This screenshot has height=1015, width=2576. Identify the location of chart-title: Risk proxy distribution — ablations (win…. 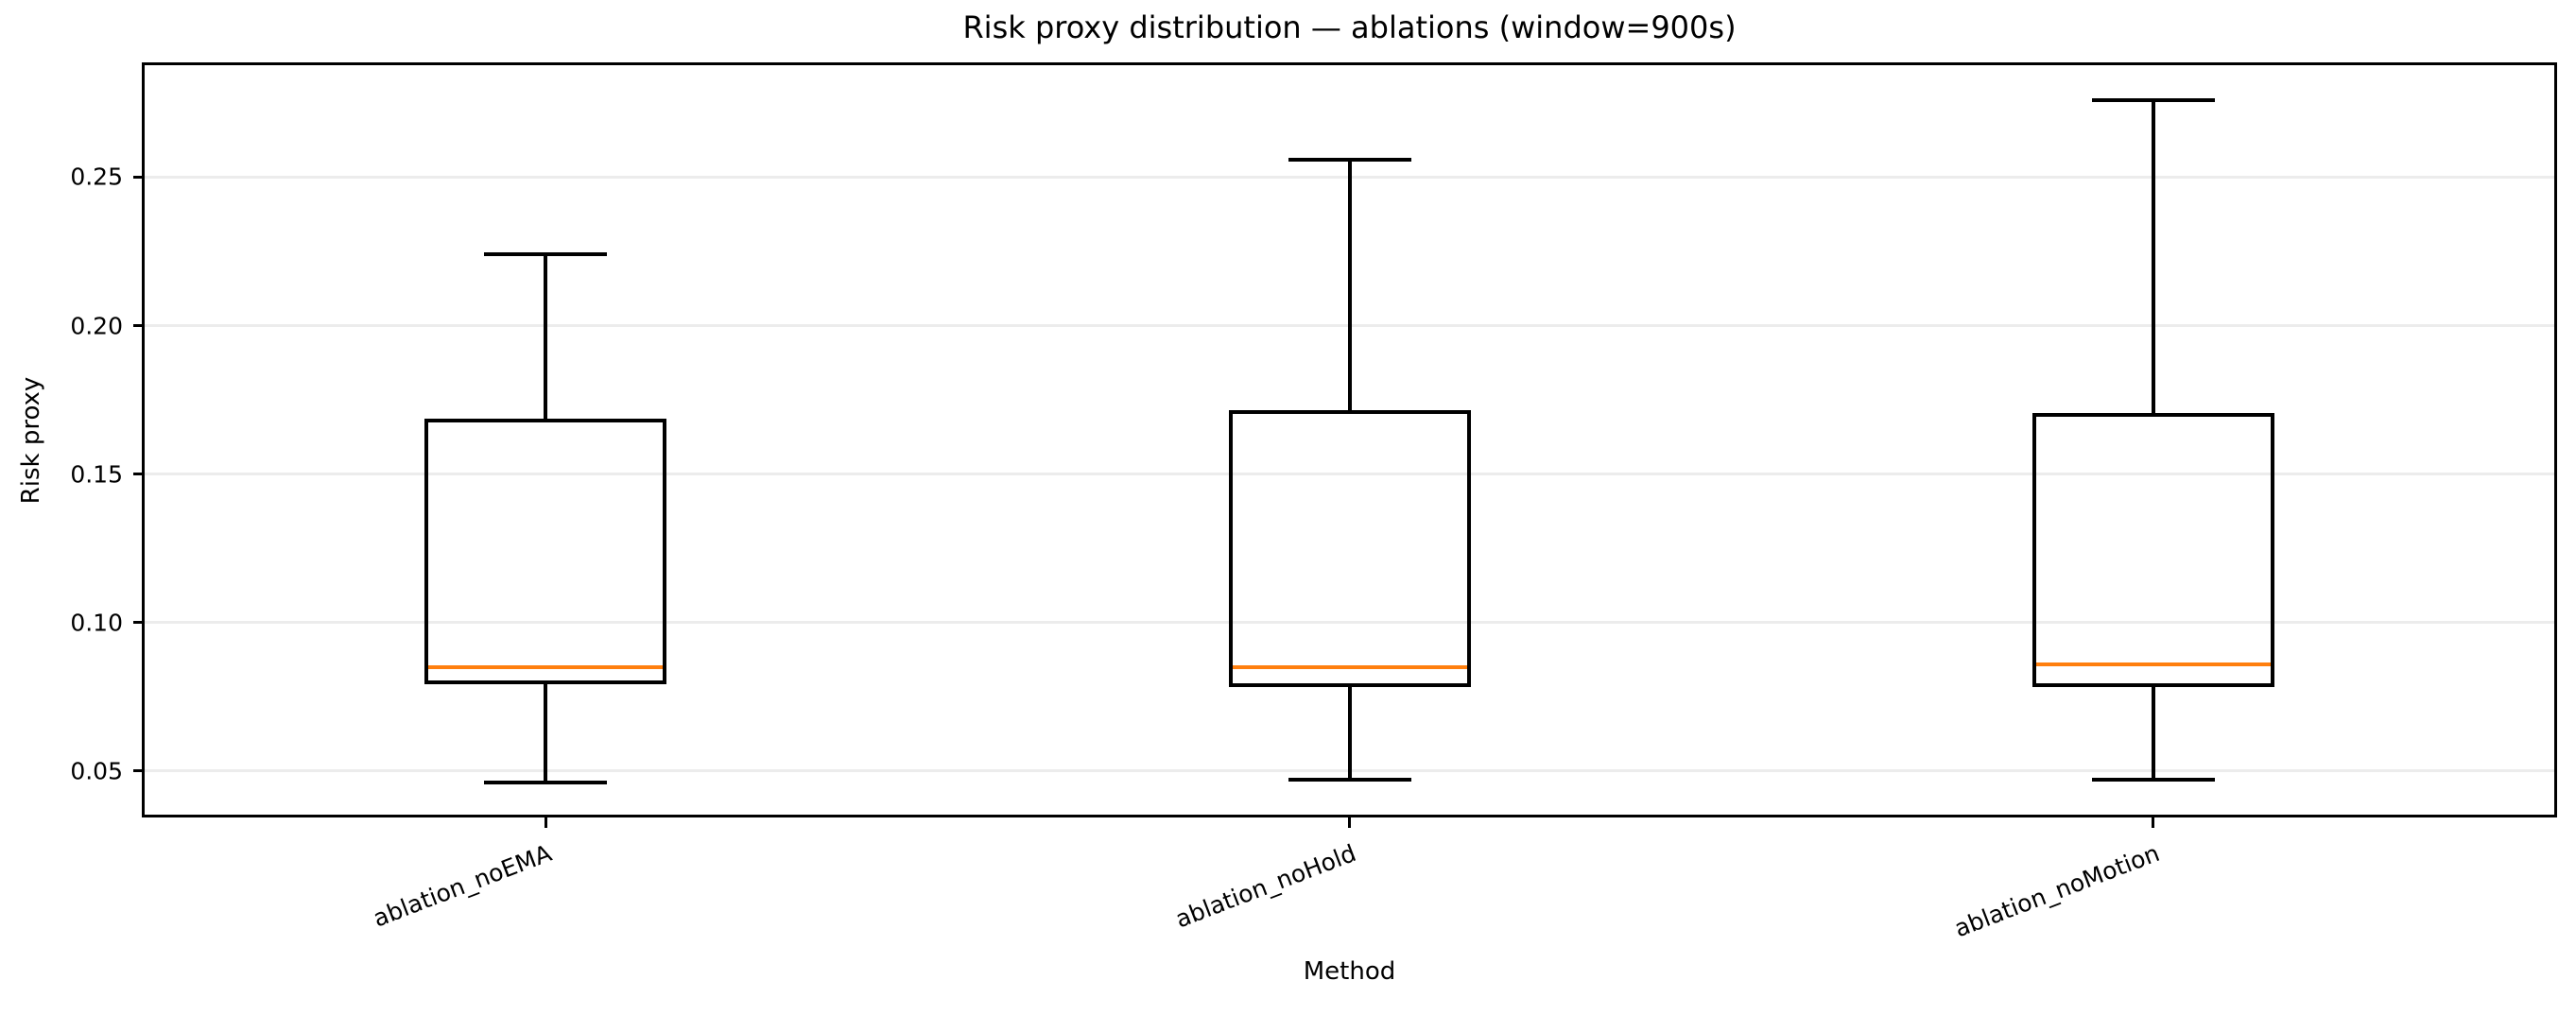
(1349, 27).